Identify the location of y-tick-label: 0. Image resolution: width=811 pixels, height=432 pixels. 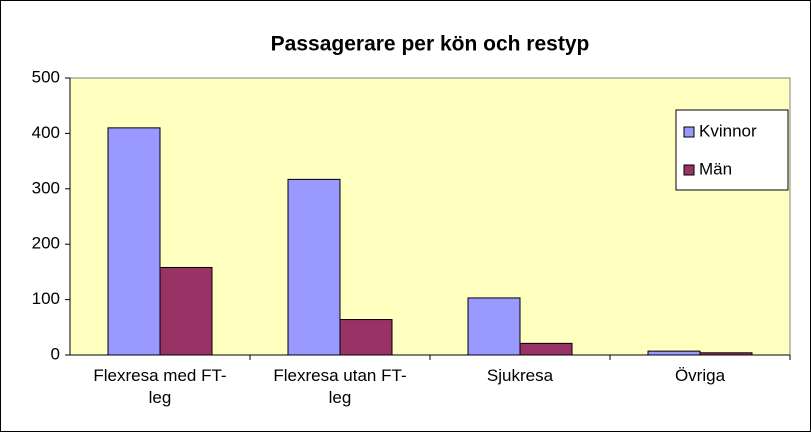
(55, 353).